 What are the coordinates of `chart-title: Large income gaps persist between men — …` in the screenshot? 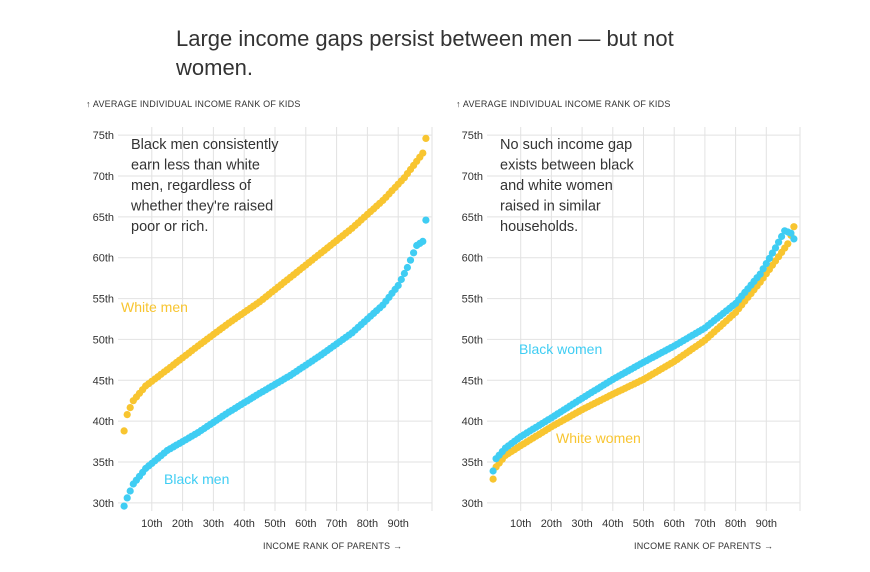 It's located at (425, 53).